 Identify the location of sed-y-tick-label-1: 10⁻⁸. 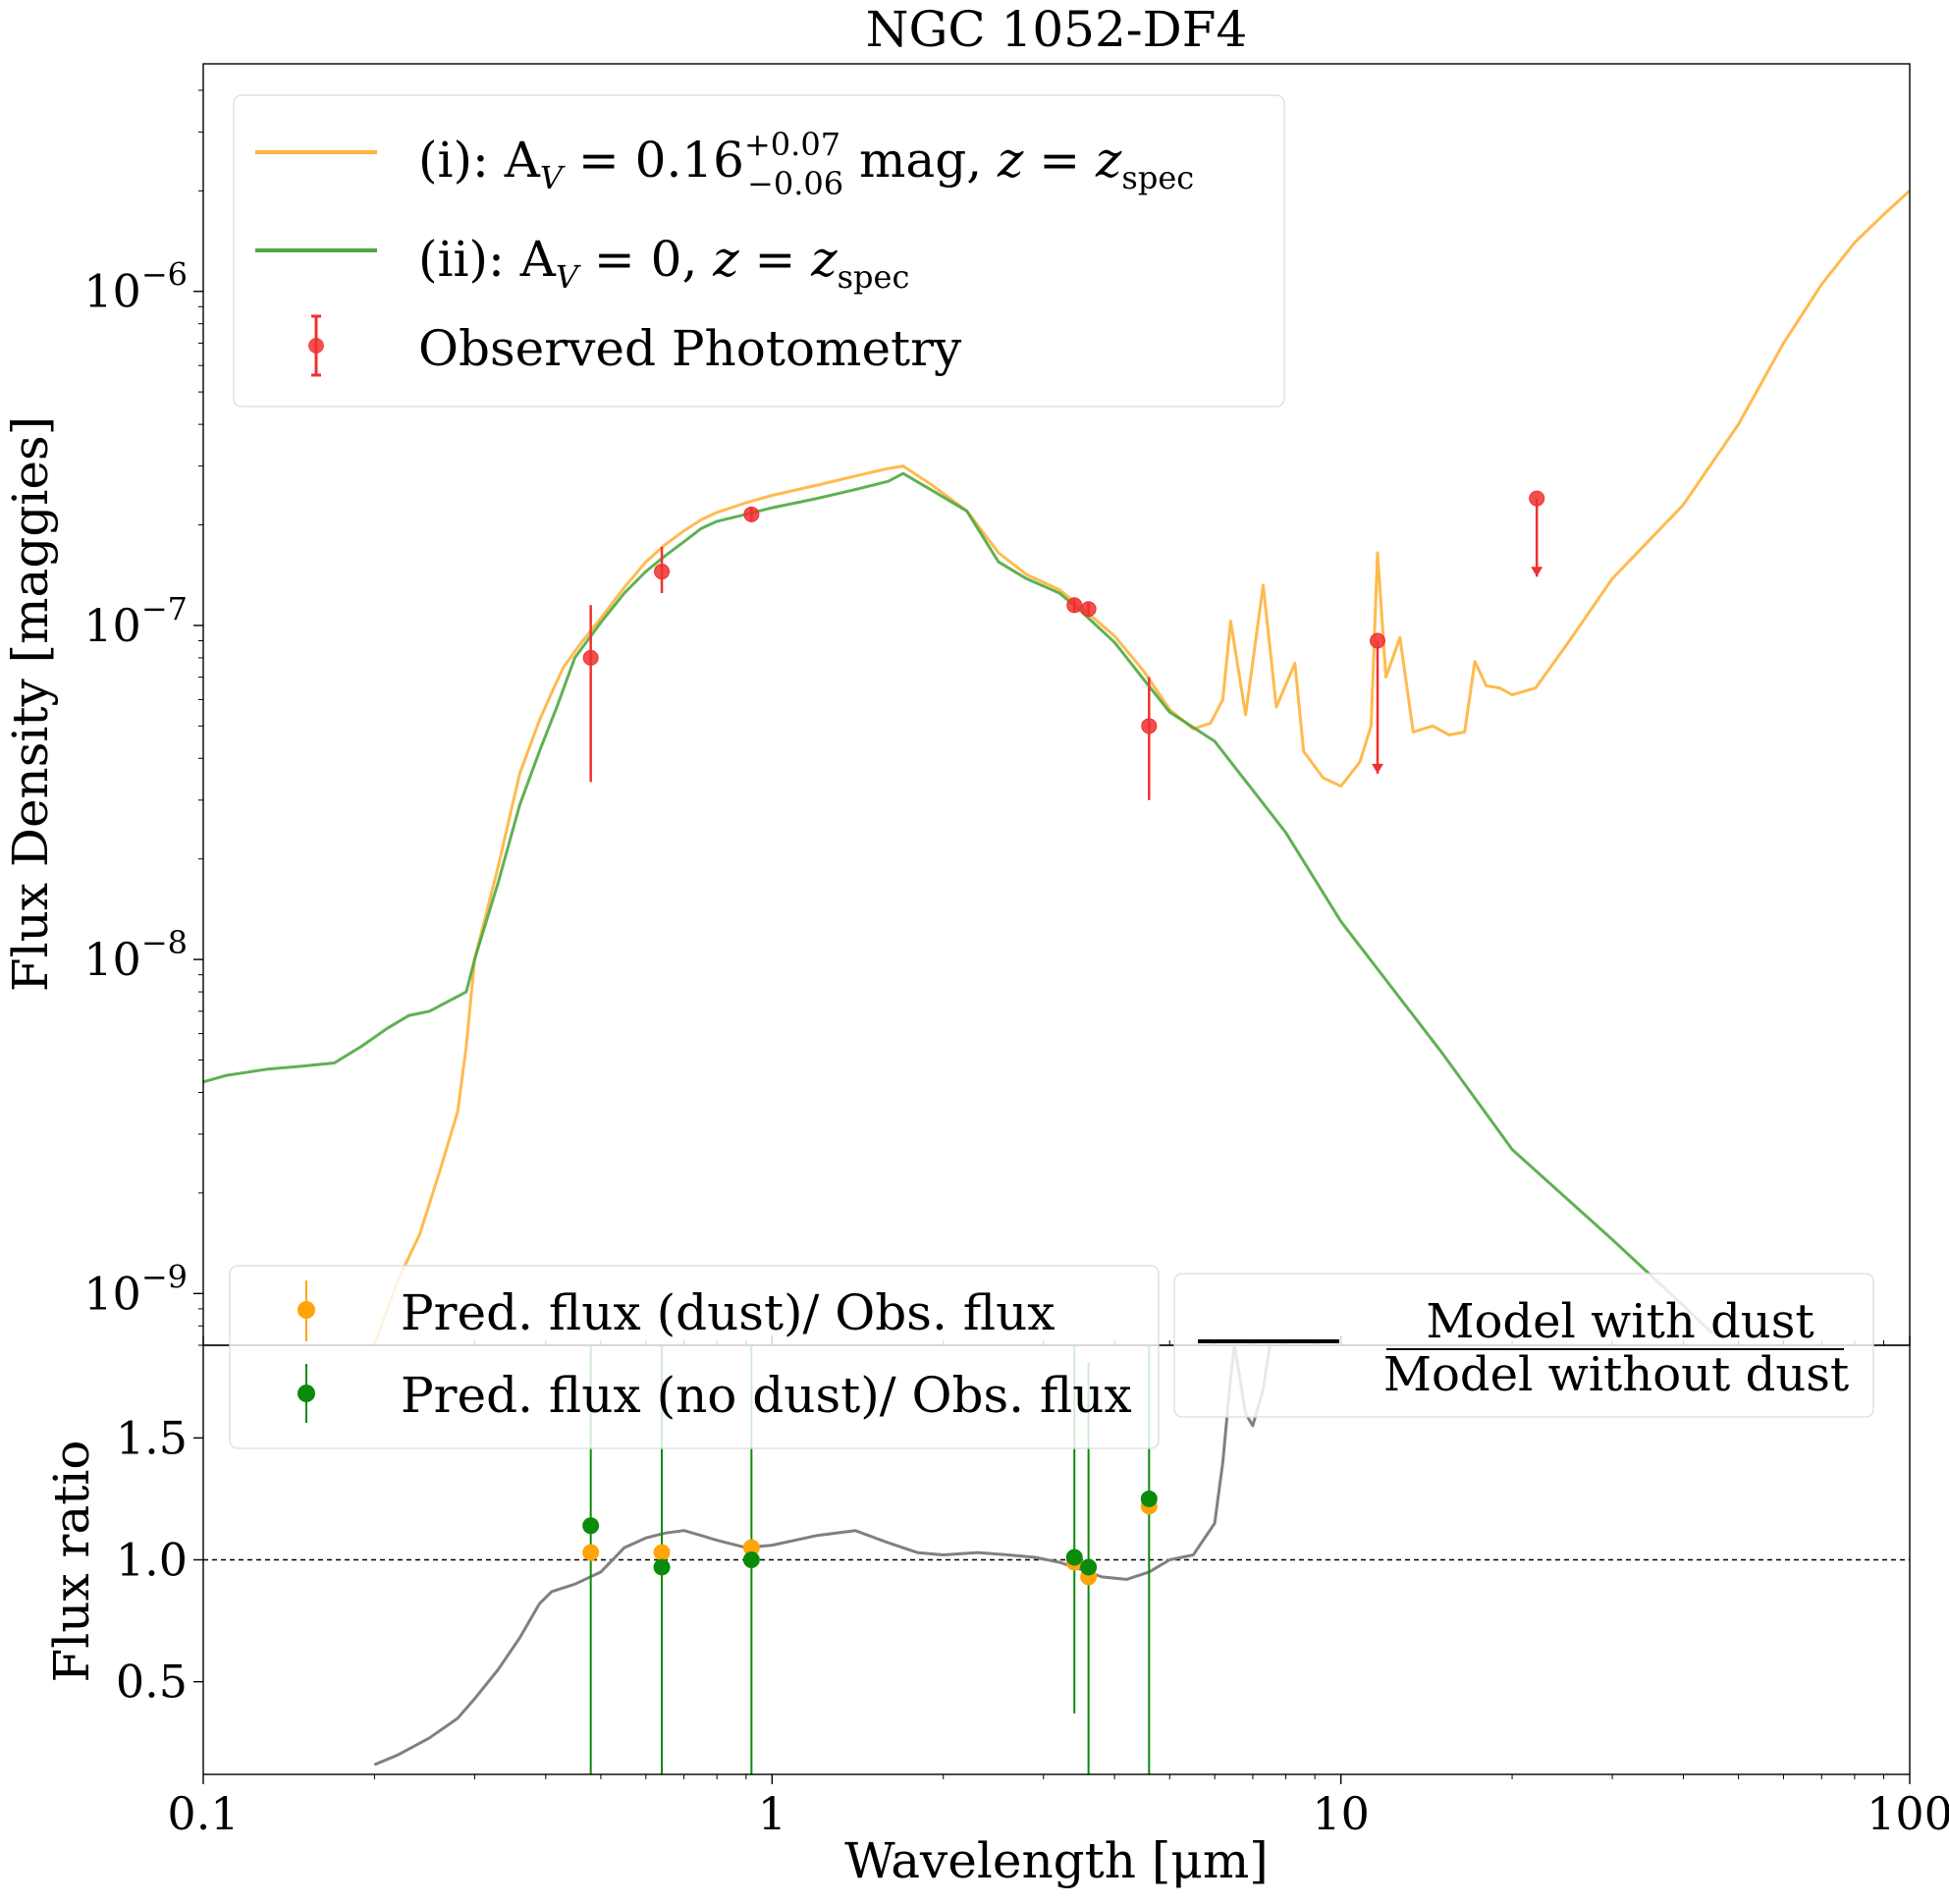
(135, 955).